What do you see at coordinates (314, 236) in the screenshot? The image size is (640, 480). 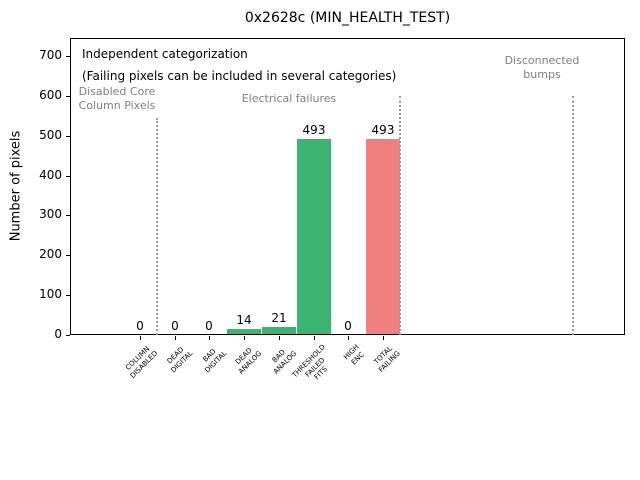 I see `bar-threshold-failed-fits` at bounding box center [314, 236].